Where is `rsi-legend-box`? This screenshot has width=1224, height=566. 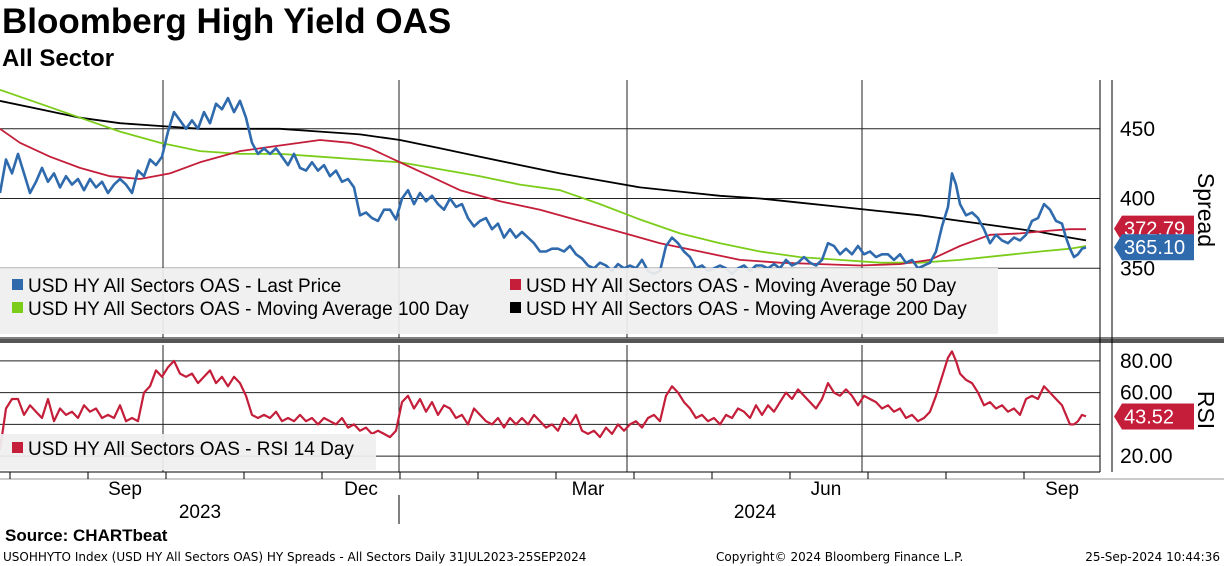
rsi-legend-box is located at coordinates (188, 452).